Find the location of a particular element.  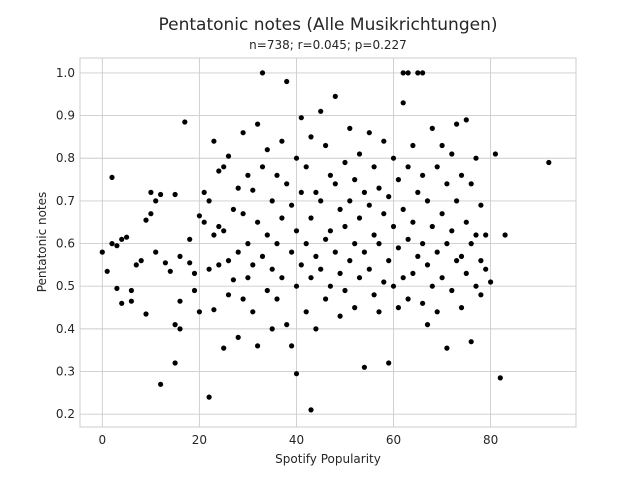

y-tick-labels: 0.2 0.3 0.4 0.5 0.6 0.7 0.8 0.9 1.0 is located at coordinates (65, 243).